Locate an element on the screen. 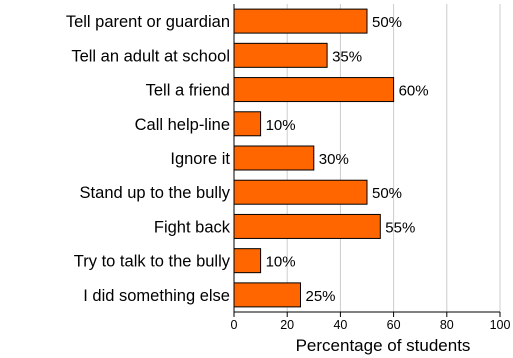  x-tick-label: 20 is located at coordinates (287, 325).